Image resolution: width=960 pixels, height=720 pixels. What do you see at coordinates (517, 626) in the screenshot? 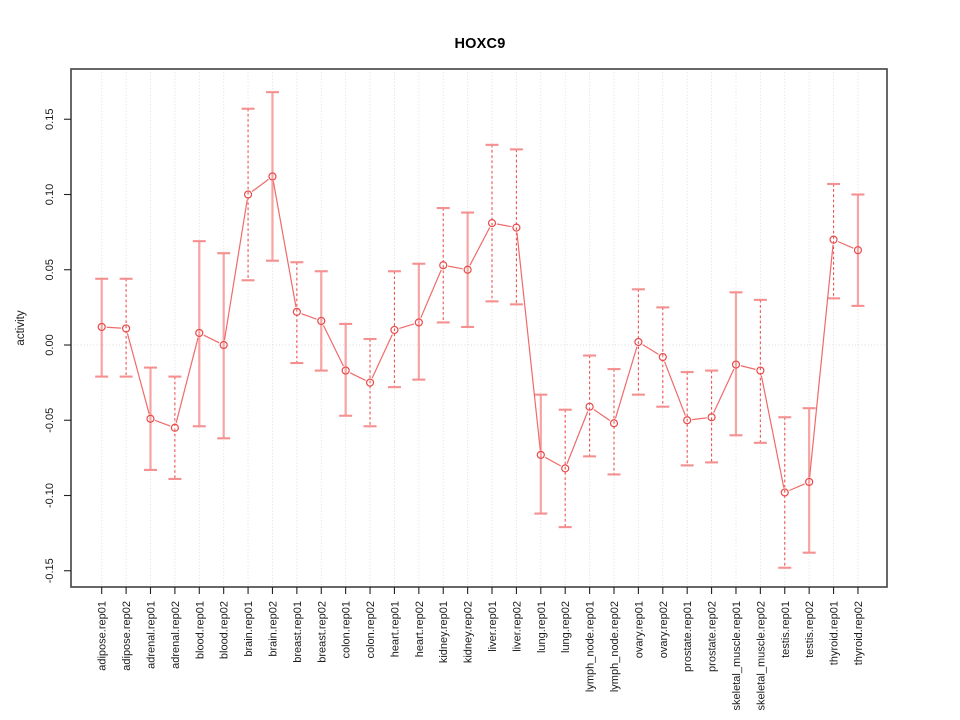
I see `x-tick-label: liver.rep02` at bounding box center [517, 626].